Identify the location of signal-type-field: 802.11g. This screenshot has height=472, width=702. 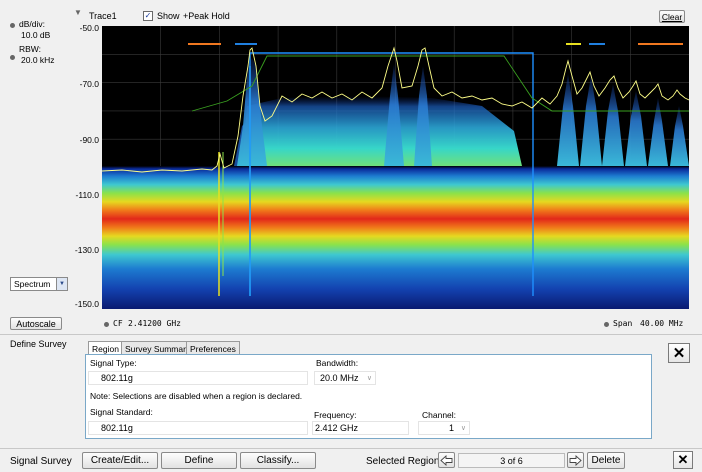
(198, 378).